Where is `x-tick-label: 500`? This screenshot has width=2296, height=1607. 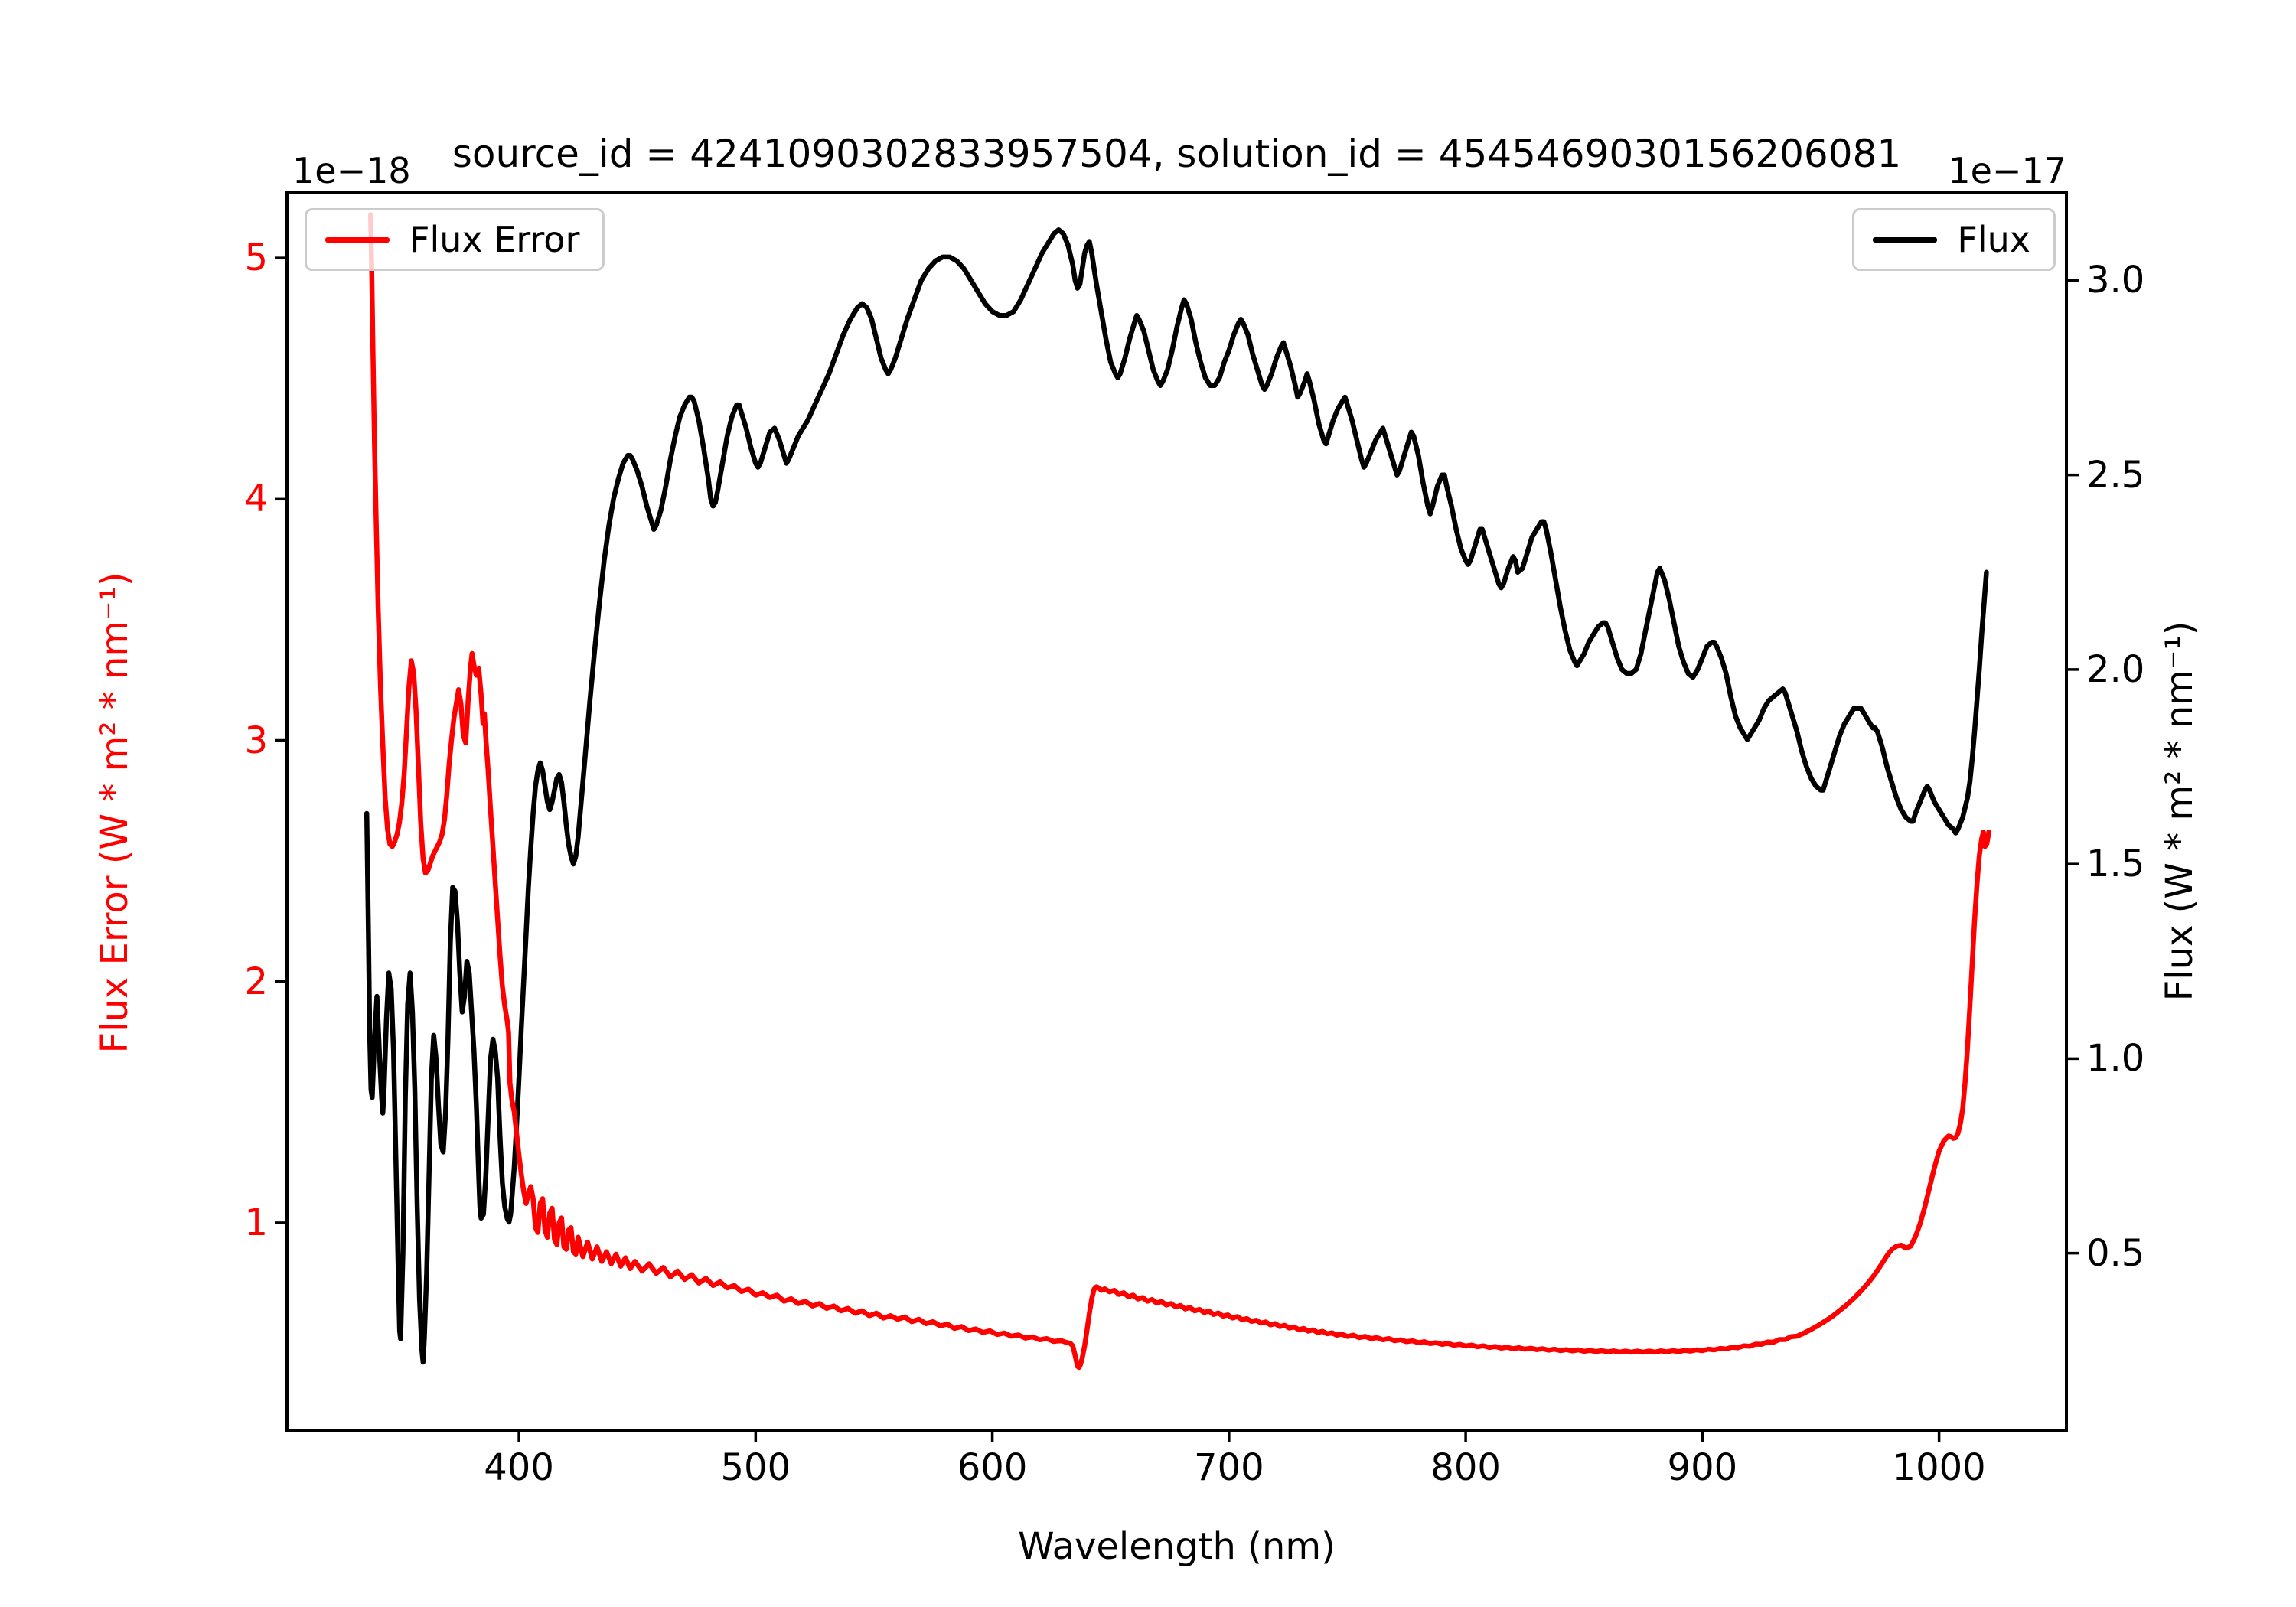
x-tick-label: 500 is located at coordinates (755, 1467).